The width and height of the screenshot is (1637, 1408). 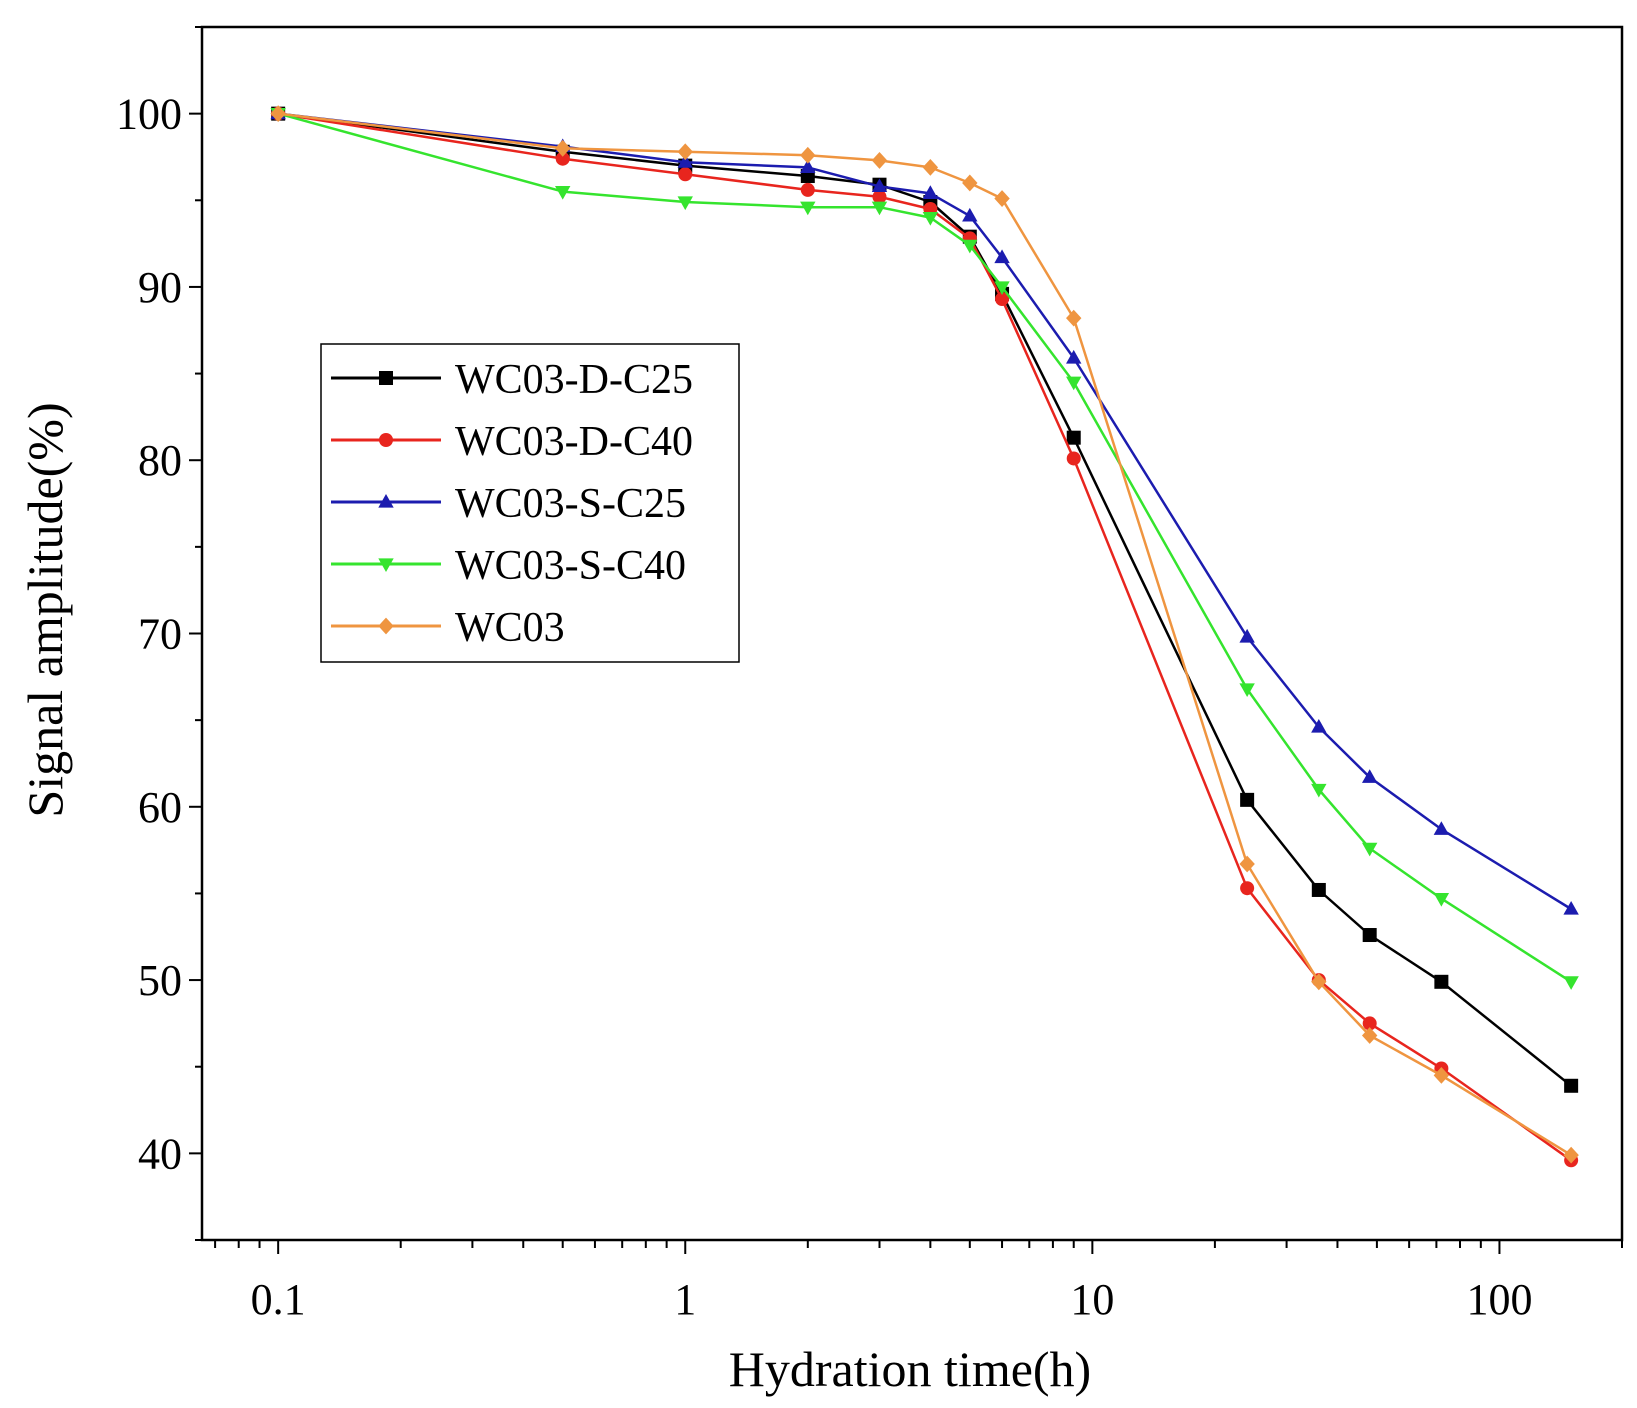 I want to click on x-tick-label: 100, so click(x=1499, y=1299).